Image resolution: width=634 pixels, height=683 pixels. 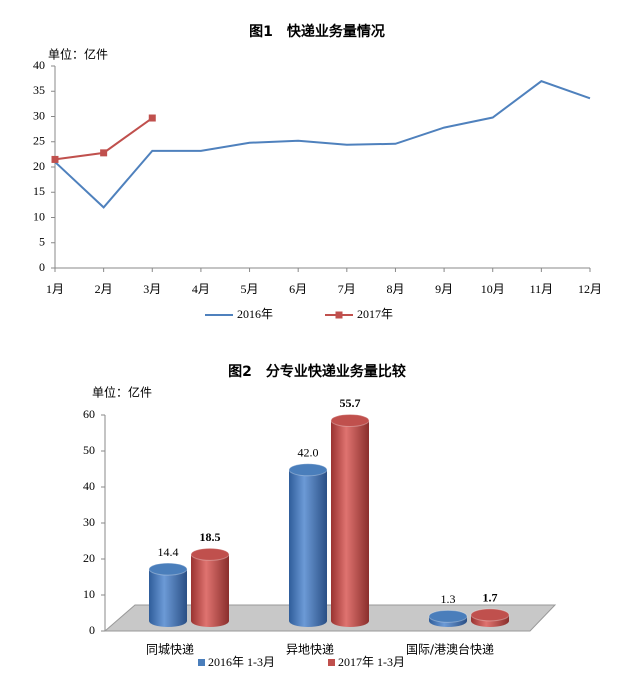 I want to click on value-label: 1.7, so click(x=490, y=598).